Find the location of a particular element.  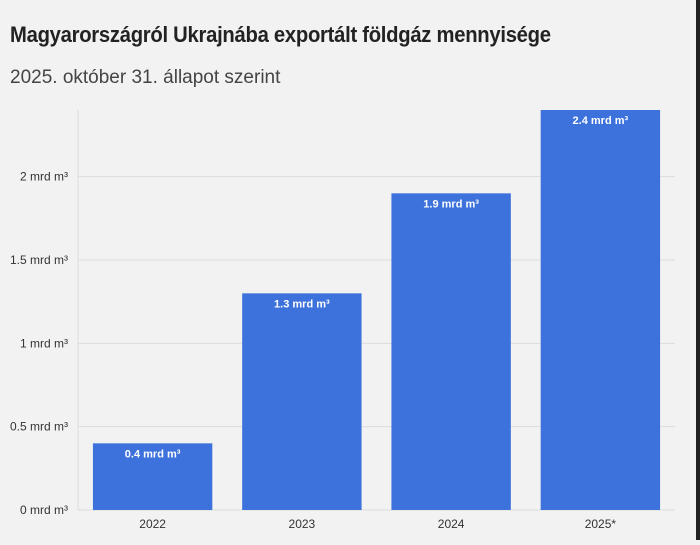

bar-data-label: 0.4 mrd m³ is located at coordinates (153, 454).